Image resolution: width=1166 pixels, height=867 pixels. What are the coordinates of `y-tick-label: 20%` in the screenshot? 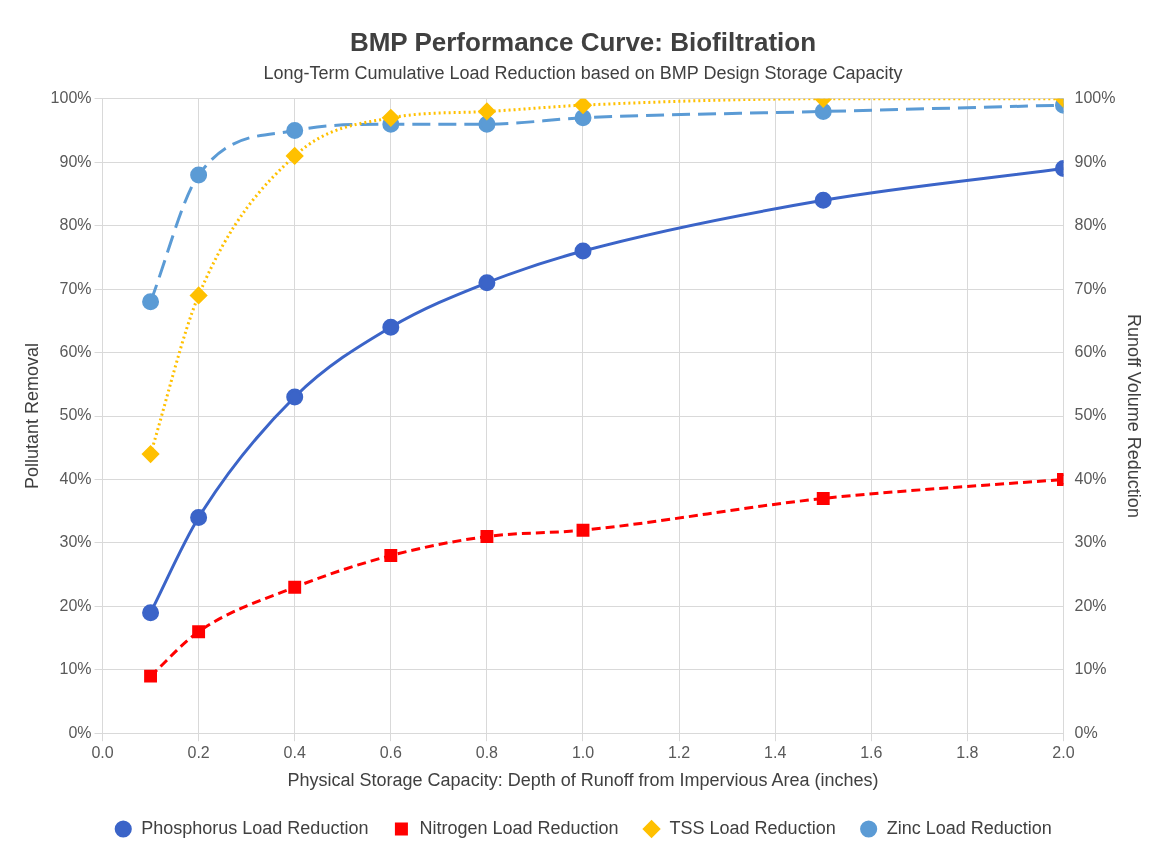 It's located at (75, 605).